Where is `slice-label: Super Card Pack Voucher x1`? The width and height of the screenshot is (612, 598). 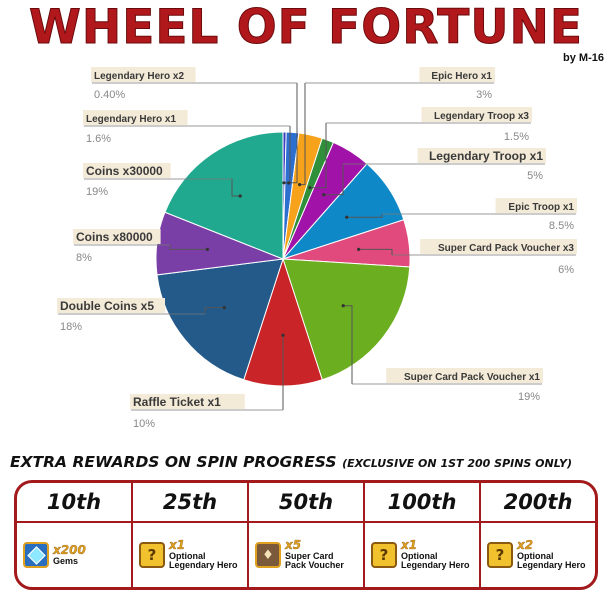
slice-label: Super Card Pack Voucher x1 is located at coordinates (472, 377).